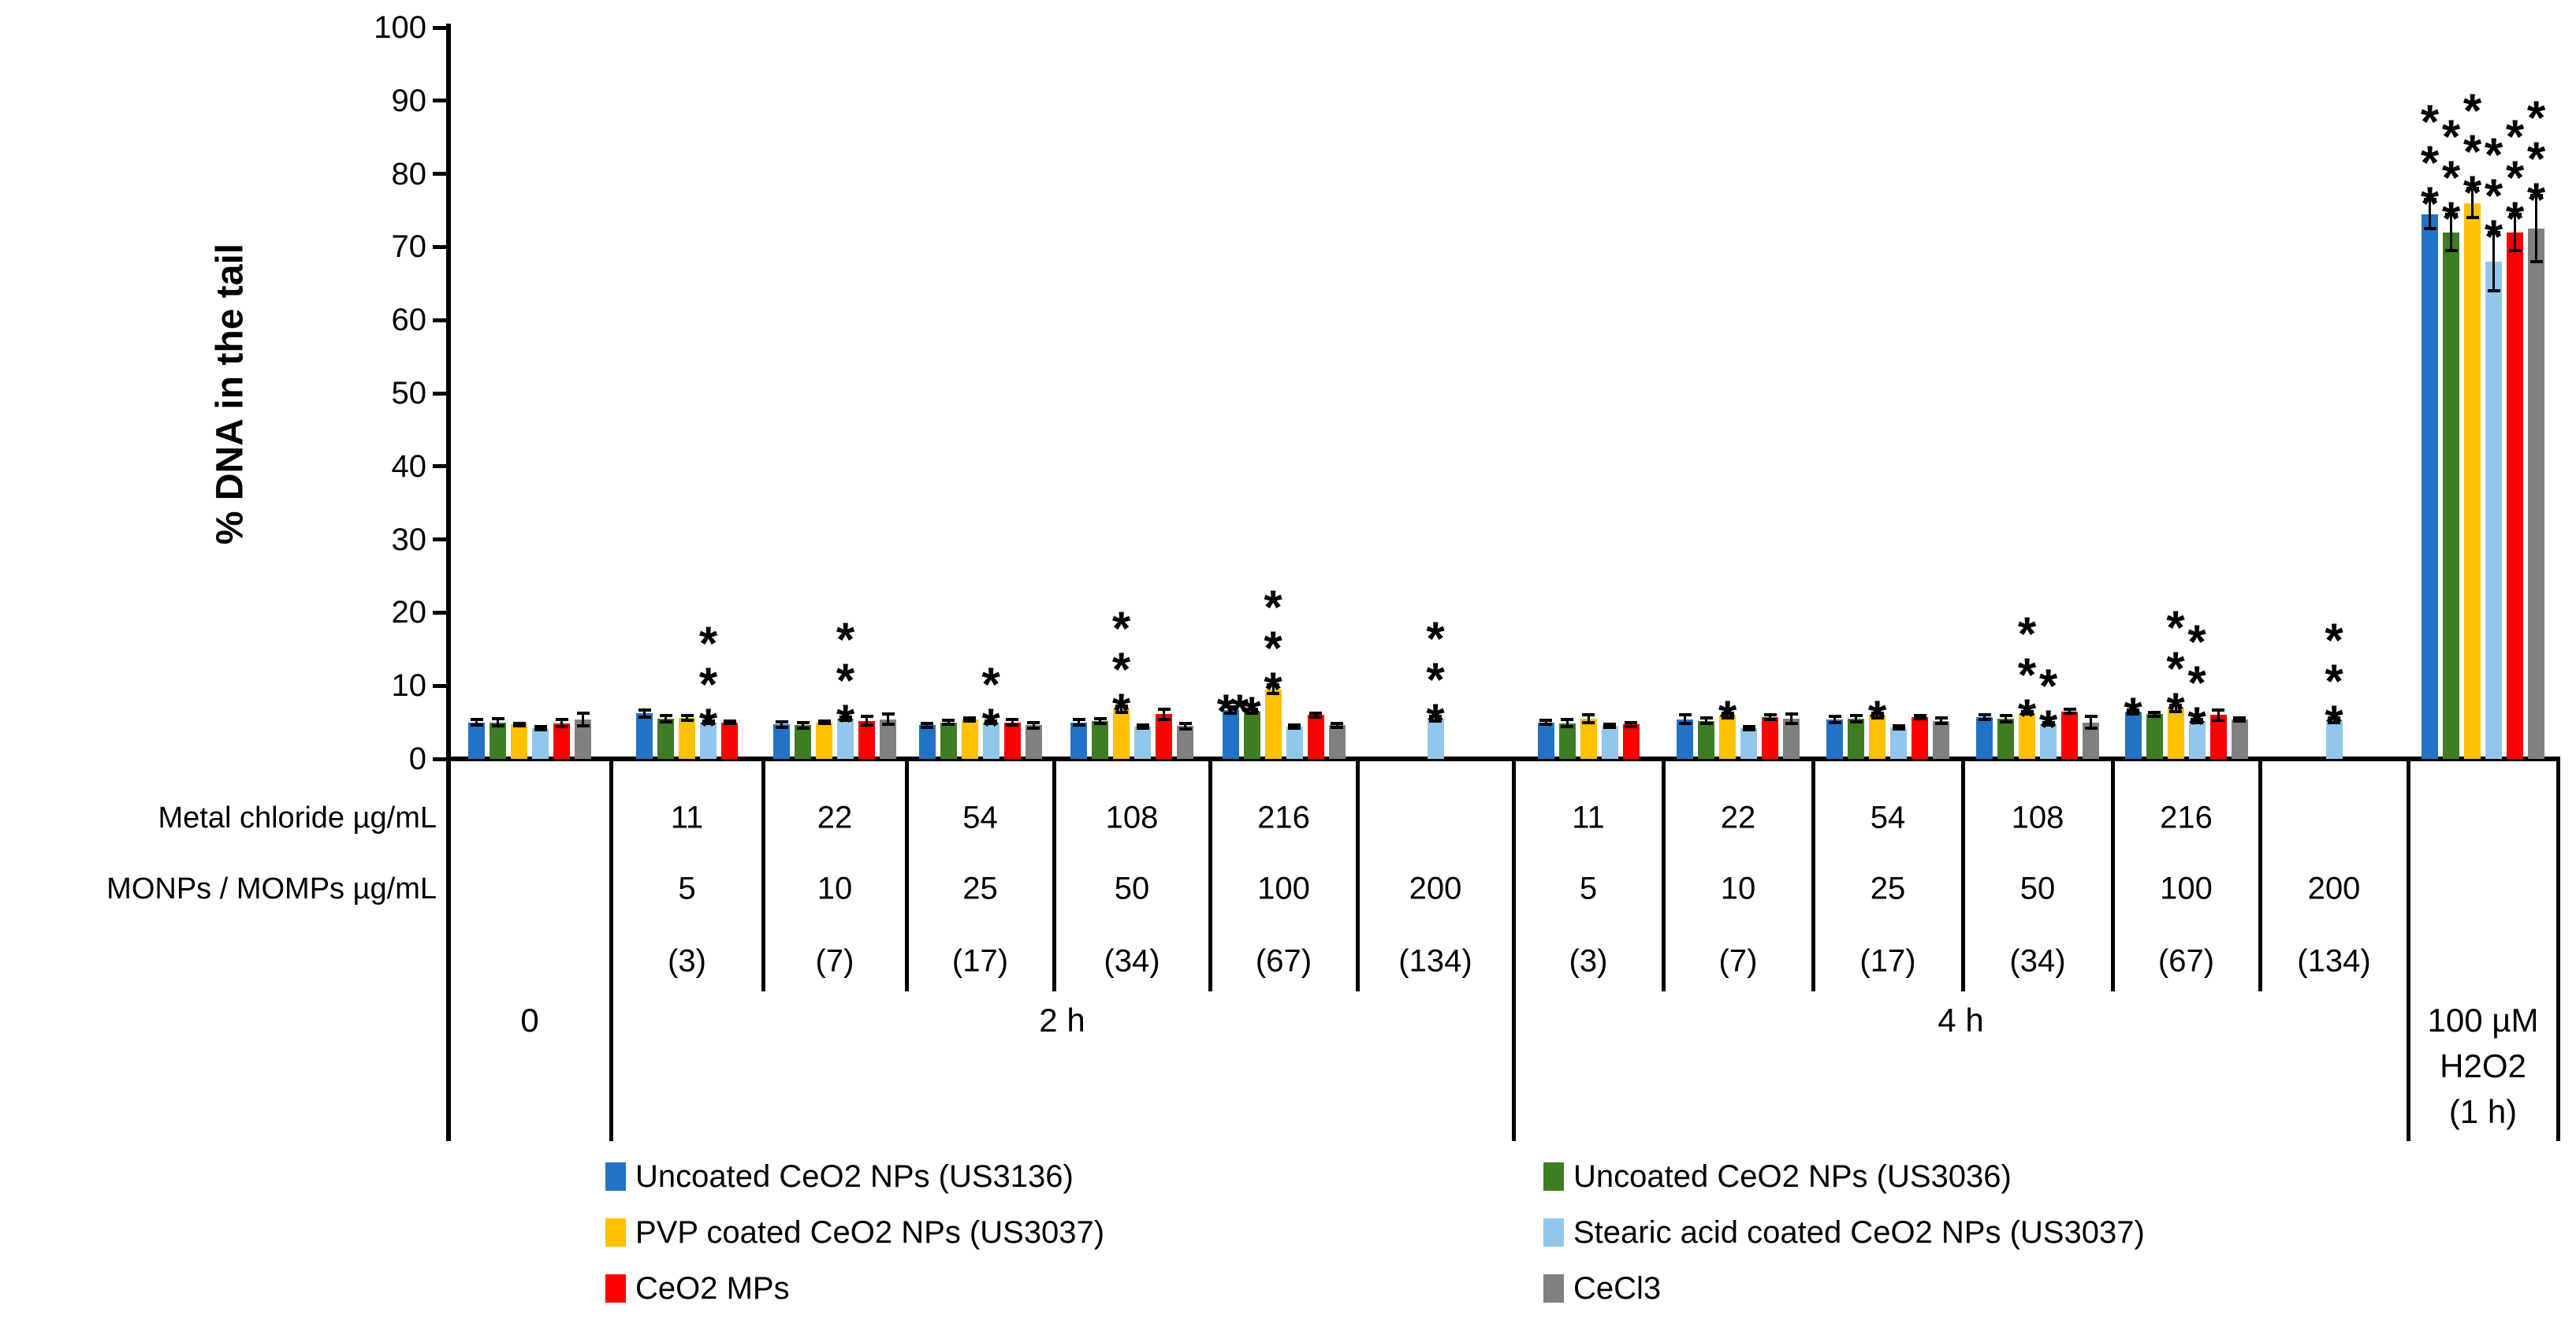 This screenshot has height=1320, width=2576. I want to click on time-label: 2 h, so click(1062, 1020).